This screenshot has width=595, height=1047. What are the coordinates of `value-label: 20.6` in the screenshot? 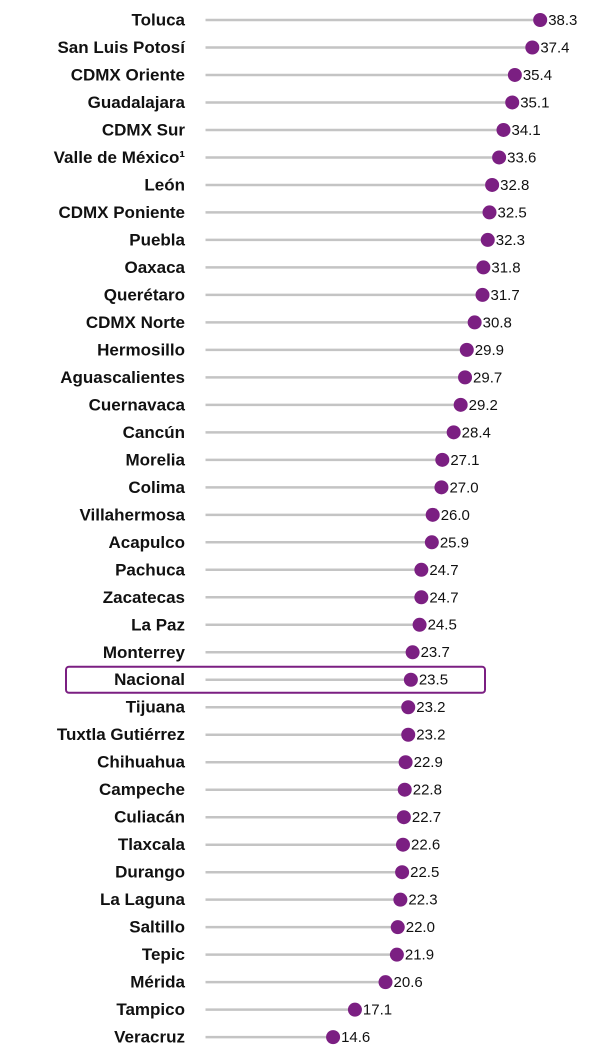 It's located at (408, 982).